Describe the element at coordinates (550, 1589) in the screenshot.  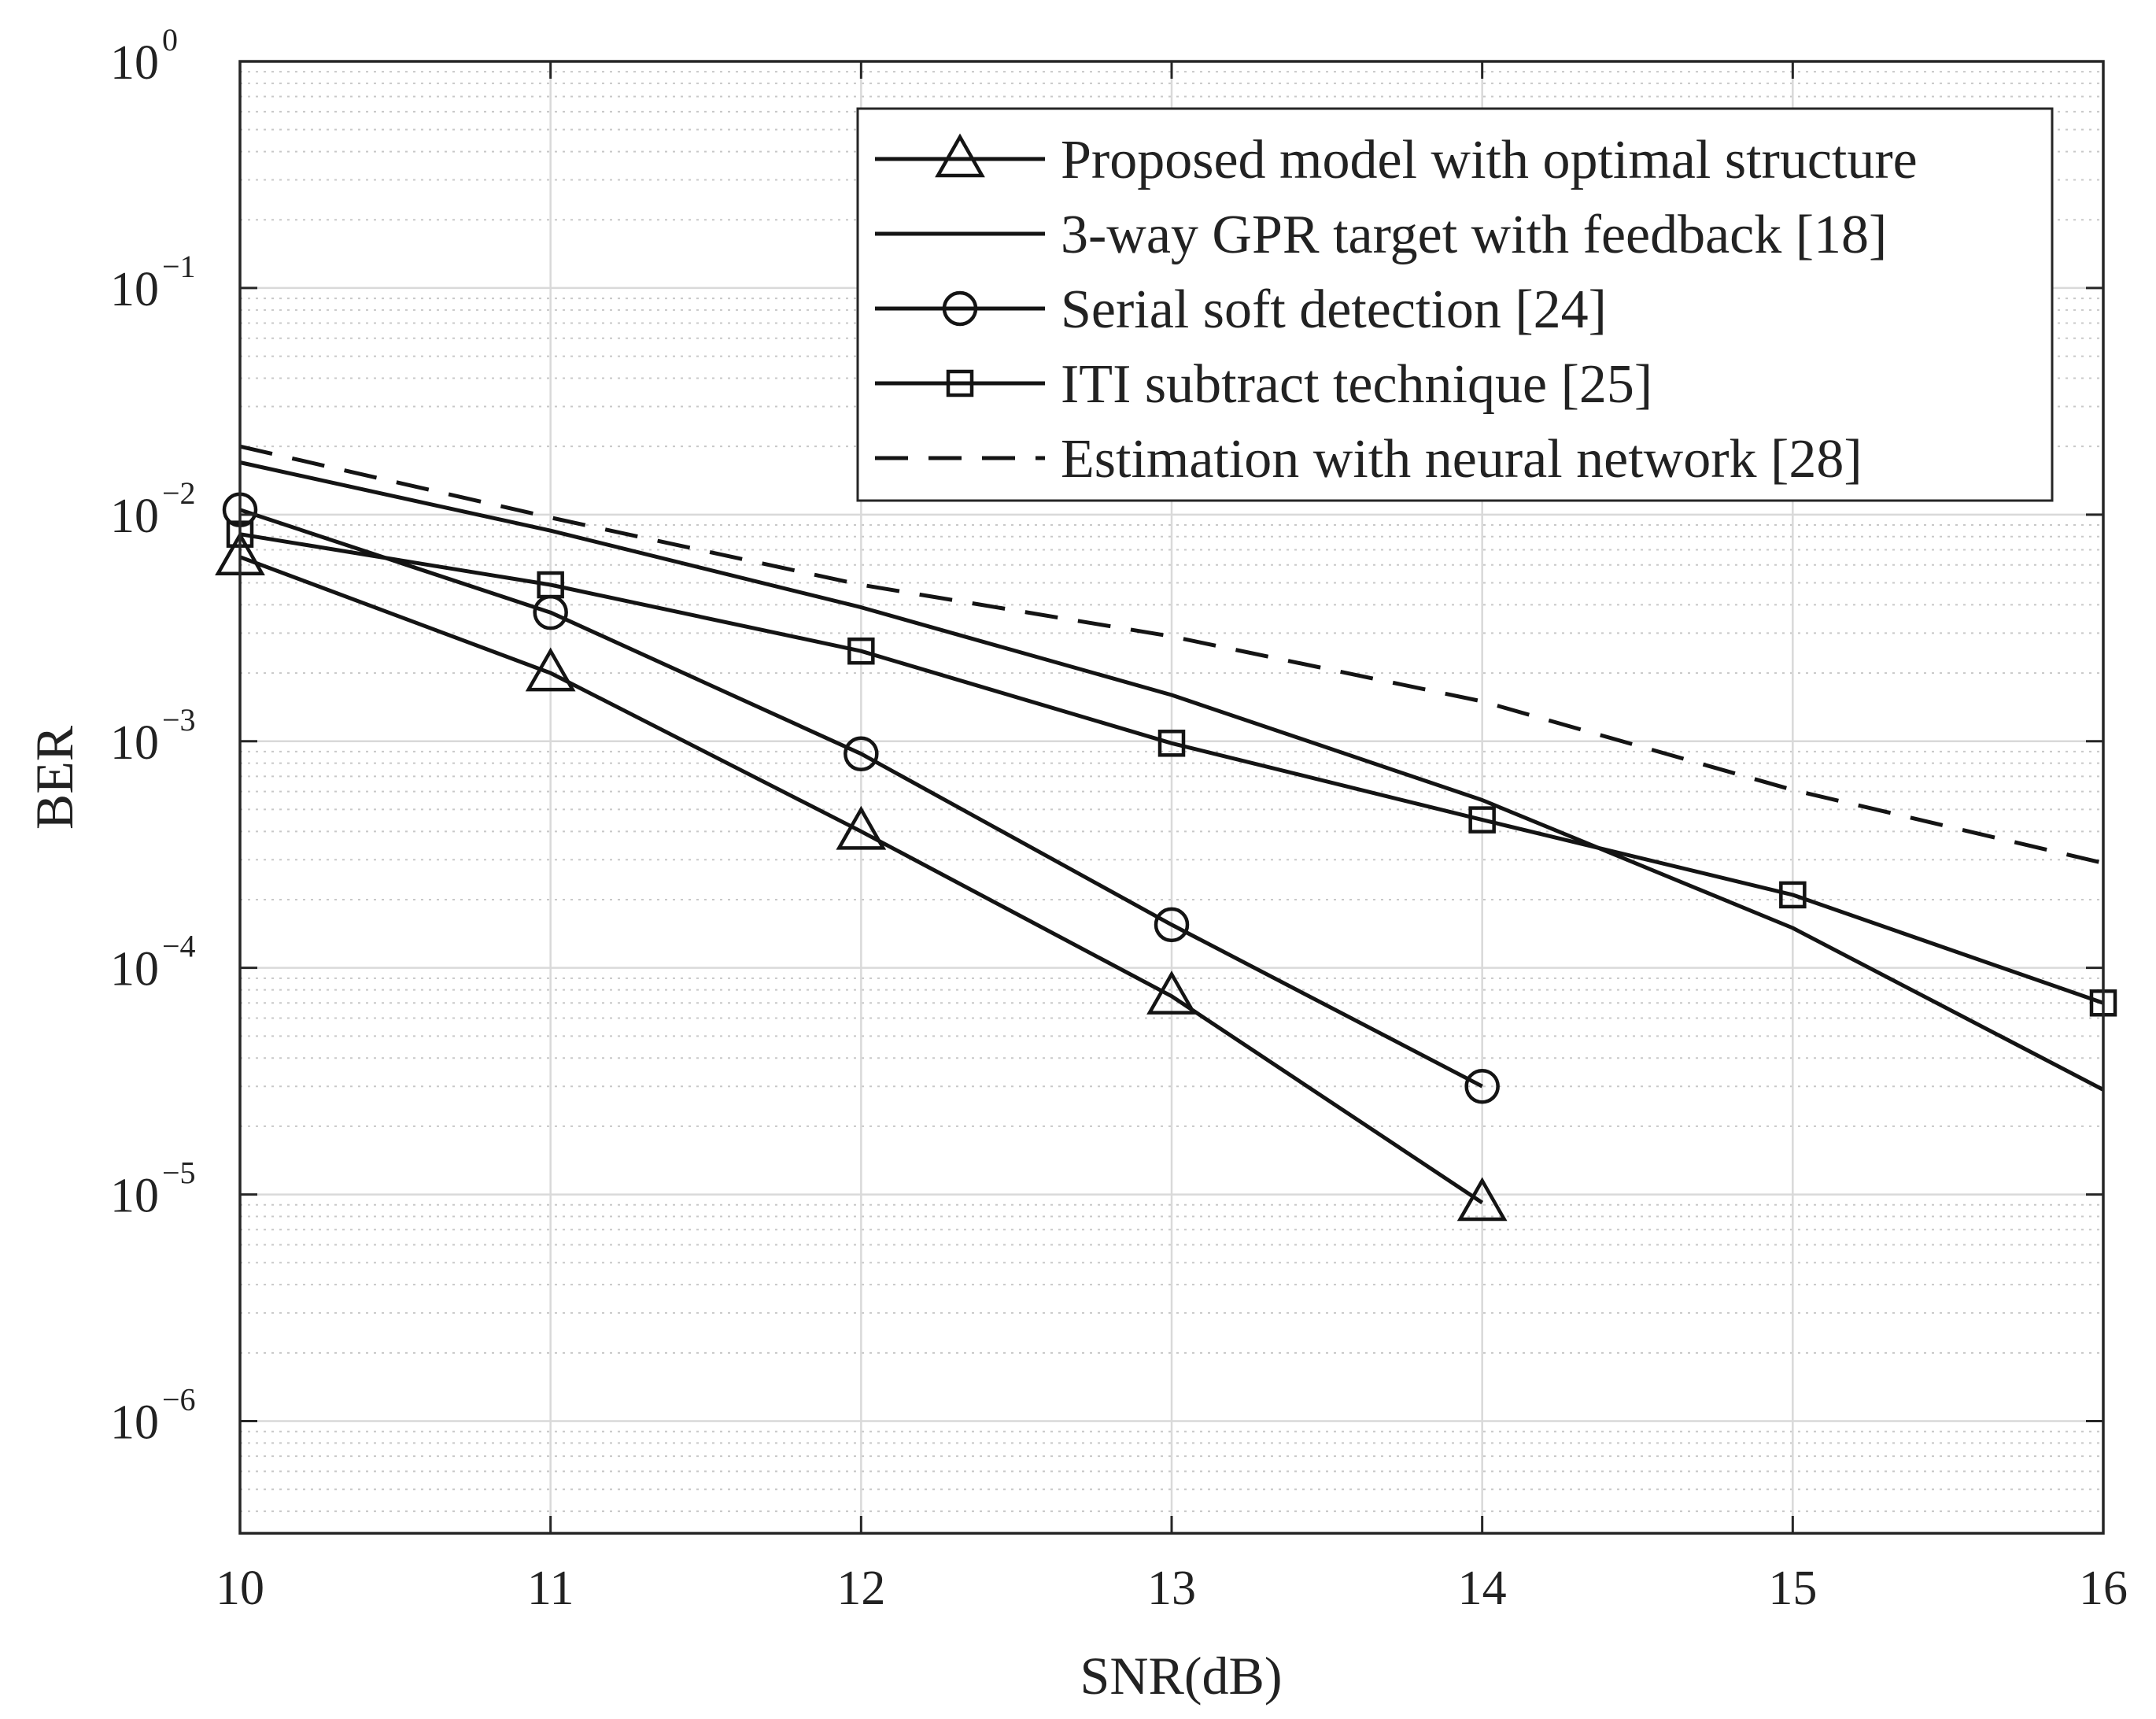
I see `x-tick-label: 11` at that location.